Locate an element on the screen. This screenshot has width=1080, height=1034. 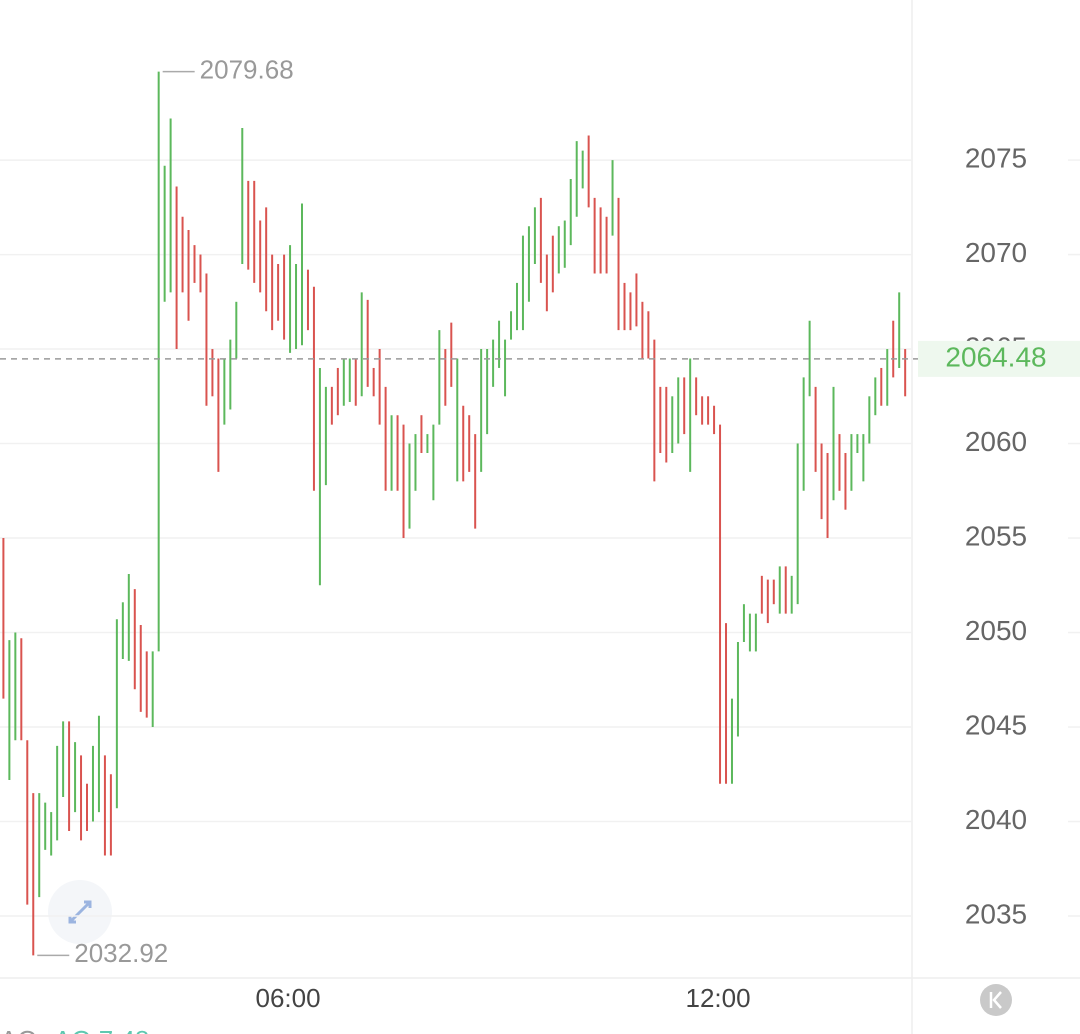
min-marker-label: 2032.92 is located at coordinates (121, 953).